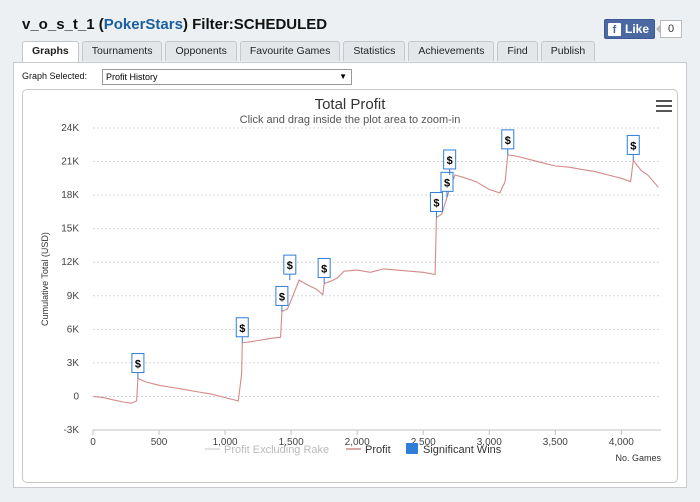 Image resolution: width=700 pixels, height=502 pixels. I want to click on legend-label: Profit, so click(378, 450).